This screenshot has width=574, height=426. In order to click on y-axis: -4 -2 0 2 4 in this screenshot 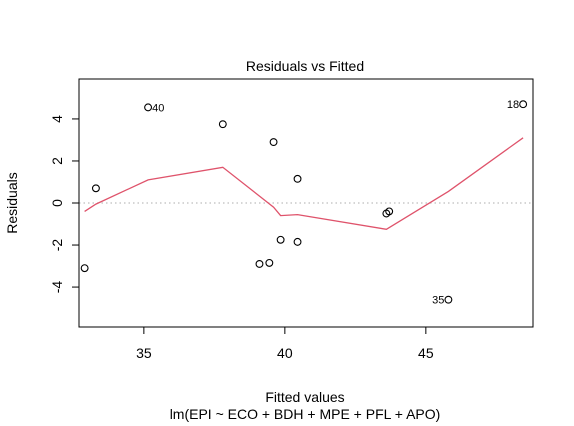, I will do `click(64, 204)`.